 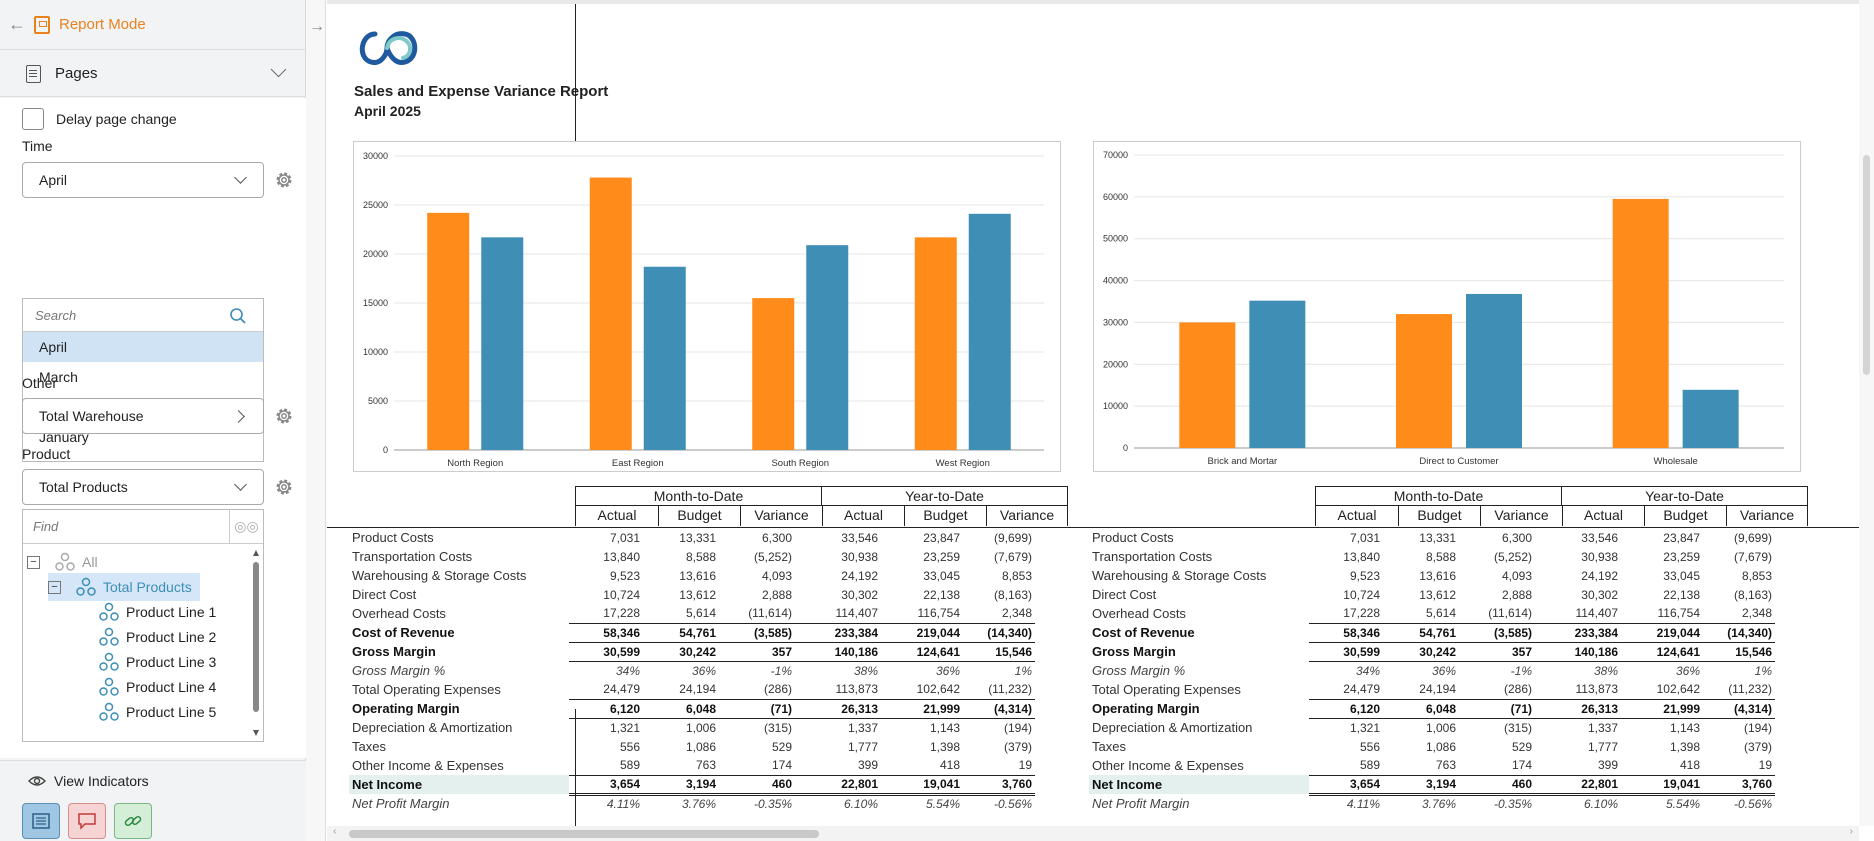 I want to click on row-value: 8,853, so click(x=1016, y=575).